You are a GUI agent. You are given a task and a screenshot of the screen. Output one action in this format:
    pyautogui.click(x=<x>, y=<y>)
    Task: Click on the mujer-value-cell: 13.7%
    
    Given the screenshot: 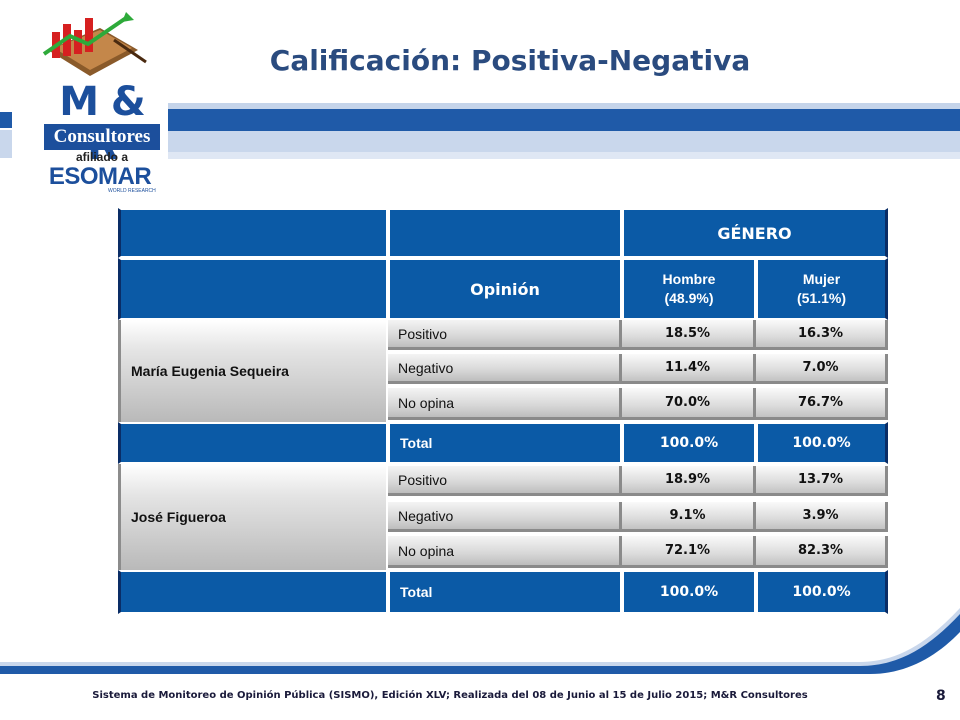 What is the action you would take?
    pyautogui.click(x=822, y=481)
    